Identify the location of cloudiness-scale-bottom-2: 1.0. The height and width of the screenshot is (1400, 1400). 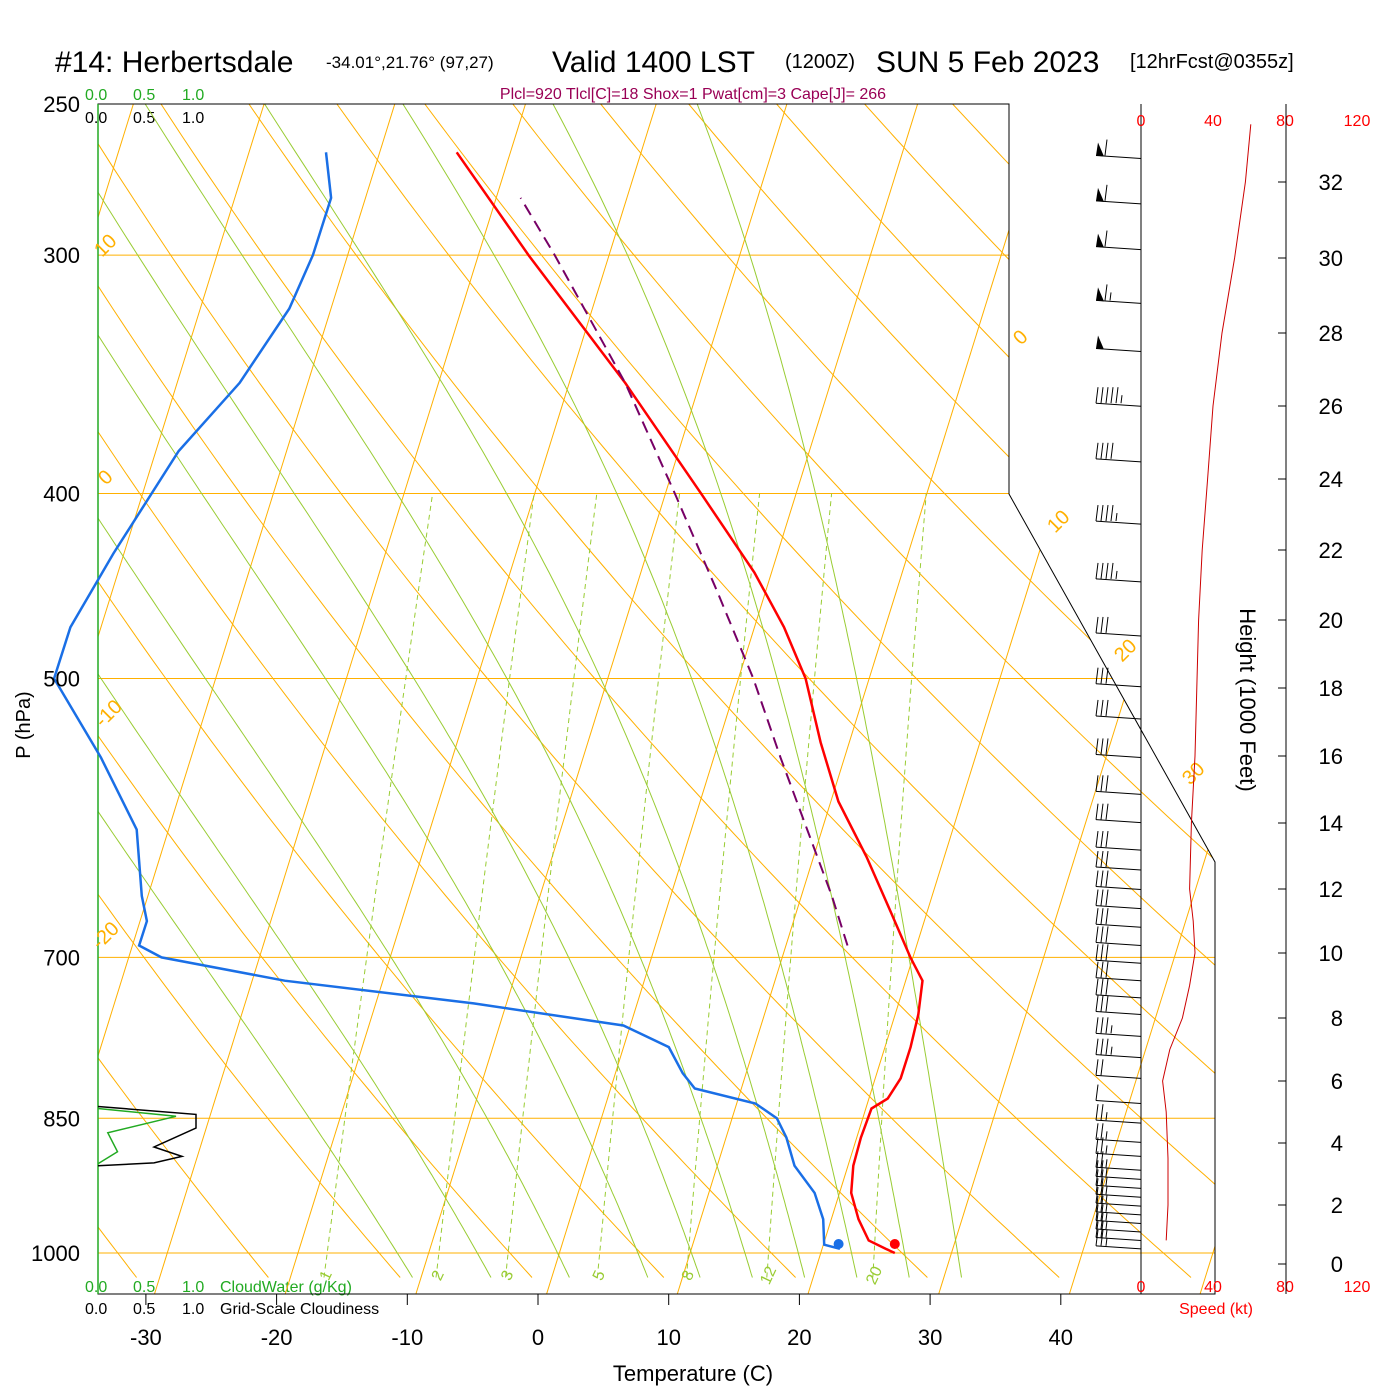
(193, 1309).